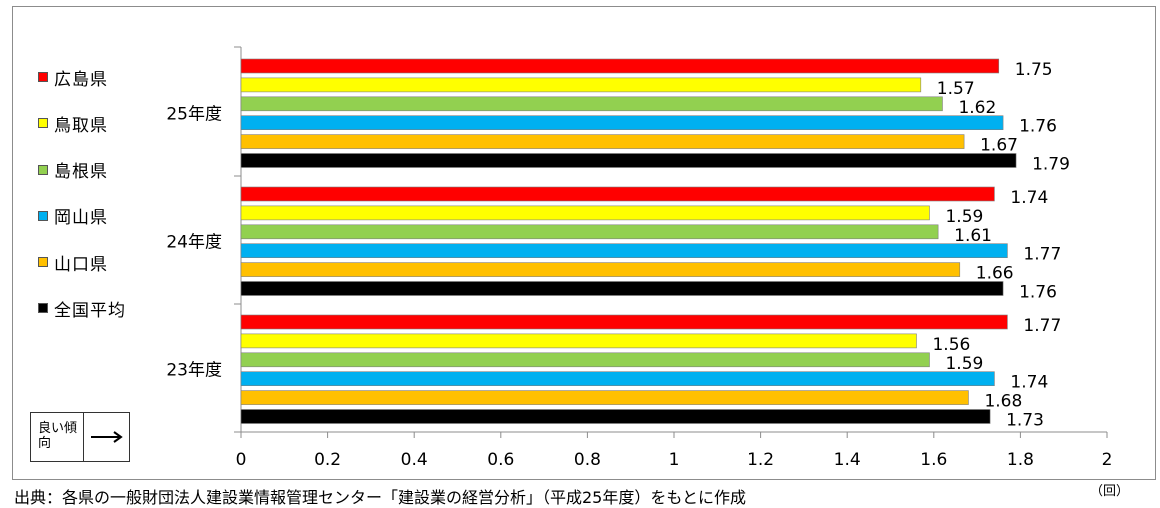 Image resolution: width=1160 pixels, height=508 pixels. Describe the element at coordinates (933, 460) in the screenshot. I see `x-tick-label: 1.6` at that location.